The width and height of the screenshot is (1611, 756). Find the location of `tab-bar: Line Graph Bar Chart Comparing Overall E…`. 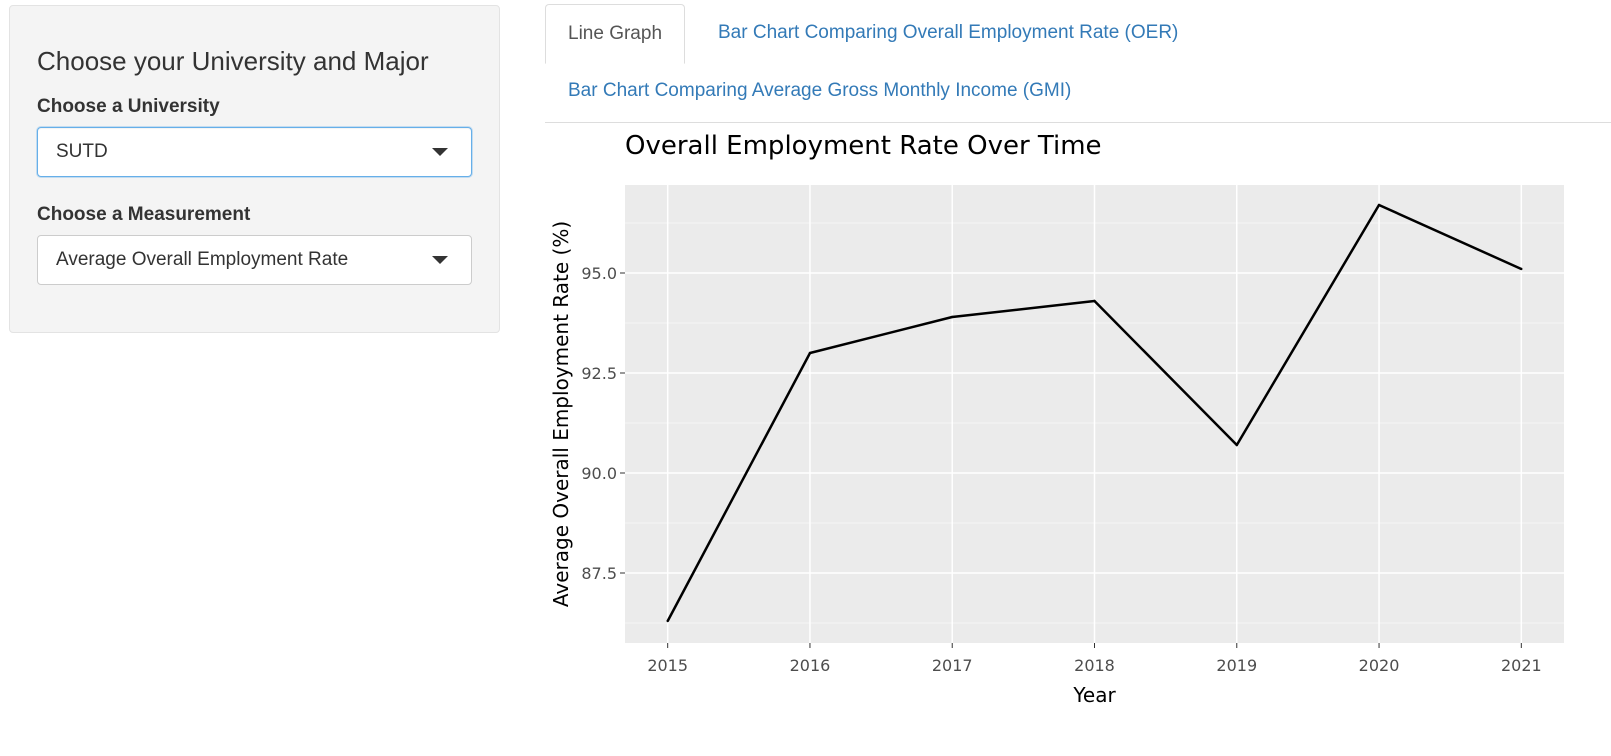

tab-bar: Line Graph Bar Chart Comparing Overall E… is located at coordinates (1078, 63).